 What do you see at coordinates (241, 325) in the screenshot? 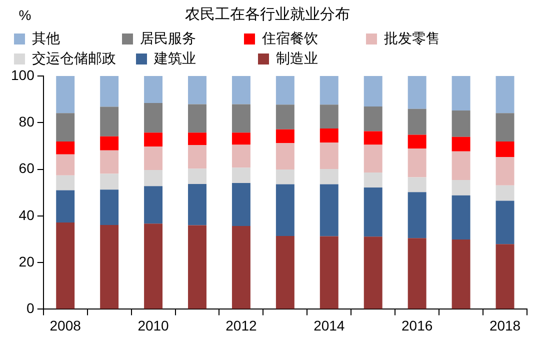
I see `x-tick-label: 2012` at bounding box center [241, 325].